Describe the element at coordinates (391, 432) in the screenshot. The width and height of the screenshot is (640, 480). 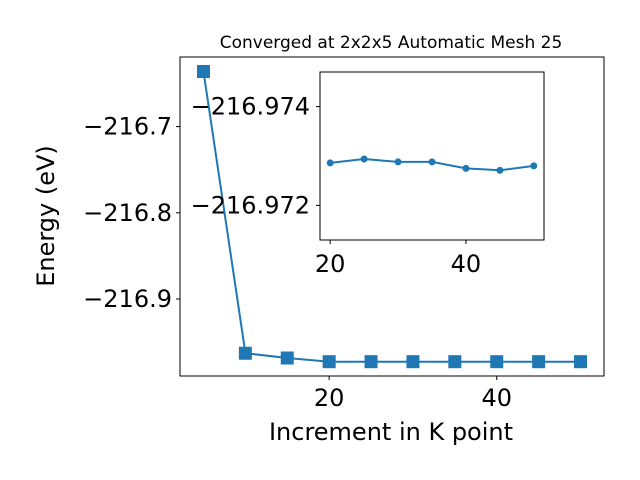
I see `x-axis-label: Increment in K point` at that location.